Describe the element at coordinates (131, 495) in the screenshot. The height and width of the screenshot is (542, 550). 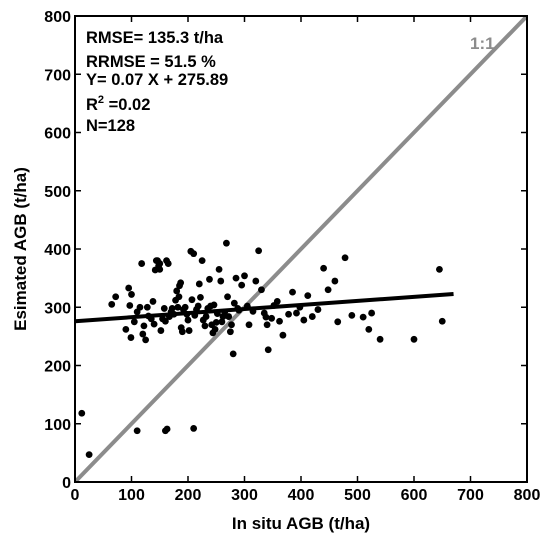
I see `x-tick-label: 100` at that location.